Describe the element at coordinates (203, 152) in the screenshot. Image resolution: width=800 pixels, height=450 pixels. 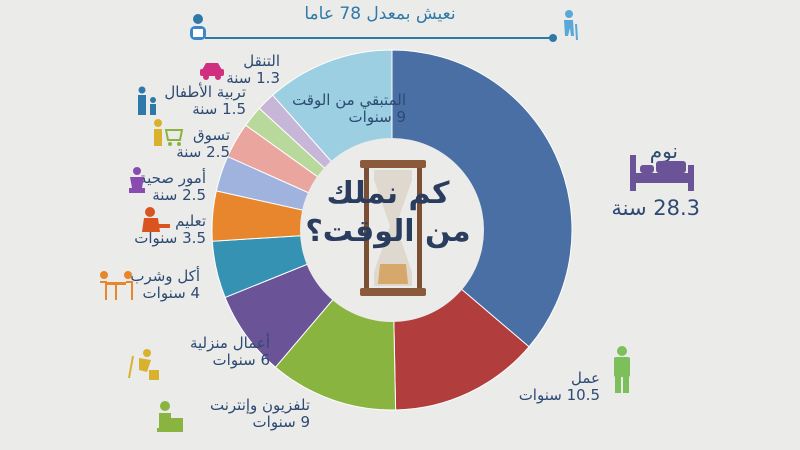
I see `shopping-value: 2.5 سنة` at that location.